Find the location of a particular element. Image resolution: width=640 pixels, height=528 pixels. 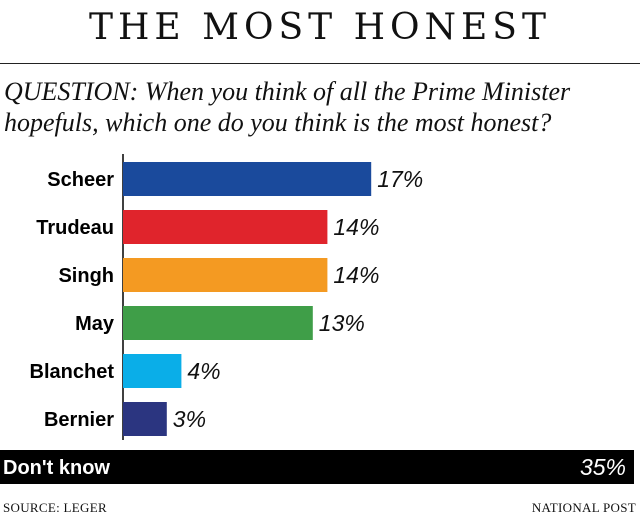

bar-blanchet is located at coordinates (152, 371).